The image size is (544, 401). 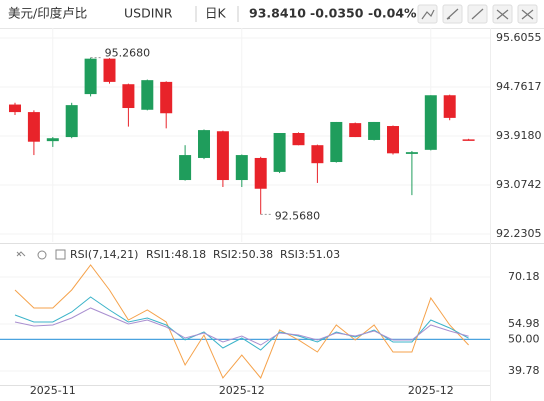 I want to click on y-tick-label: 54.98, so click(x=524, y=323).